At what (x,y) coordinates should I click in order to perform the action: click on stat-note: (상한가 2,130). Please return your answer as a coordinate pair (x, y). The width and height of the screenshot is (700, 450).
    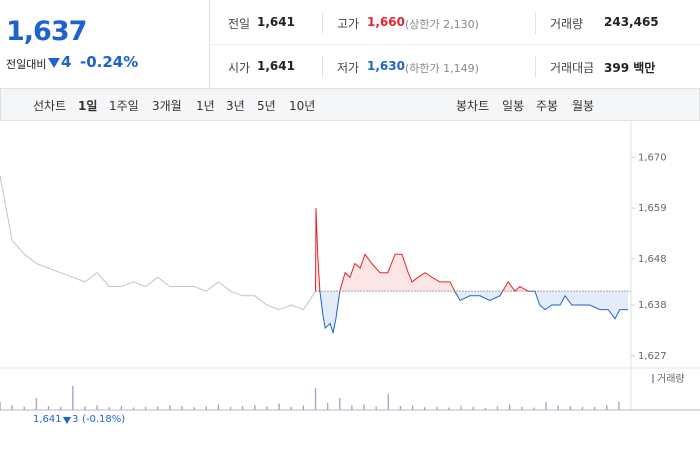
    Looking at the image, I should click on (442, 24).